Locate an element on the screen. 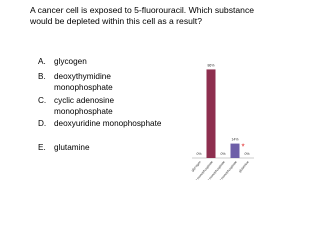  option-text: cyclic adenosine monophosphate is located at coordinates (84, 106).